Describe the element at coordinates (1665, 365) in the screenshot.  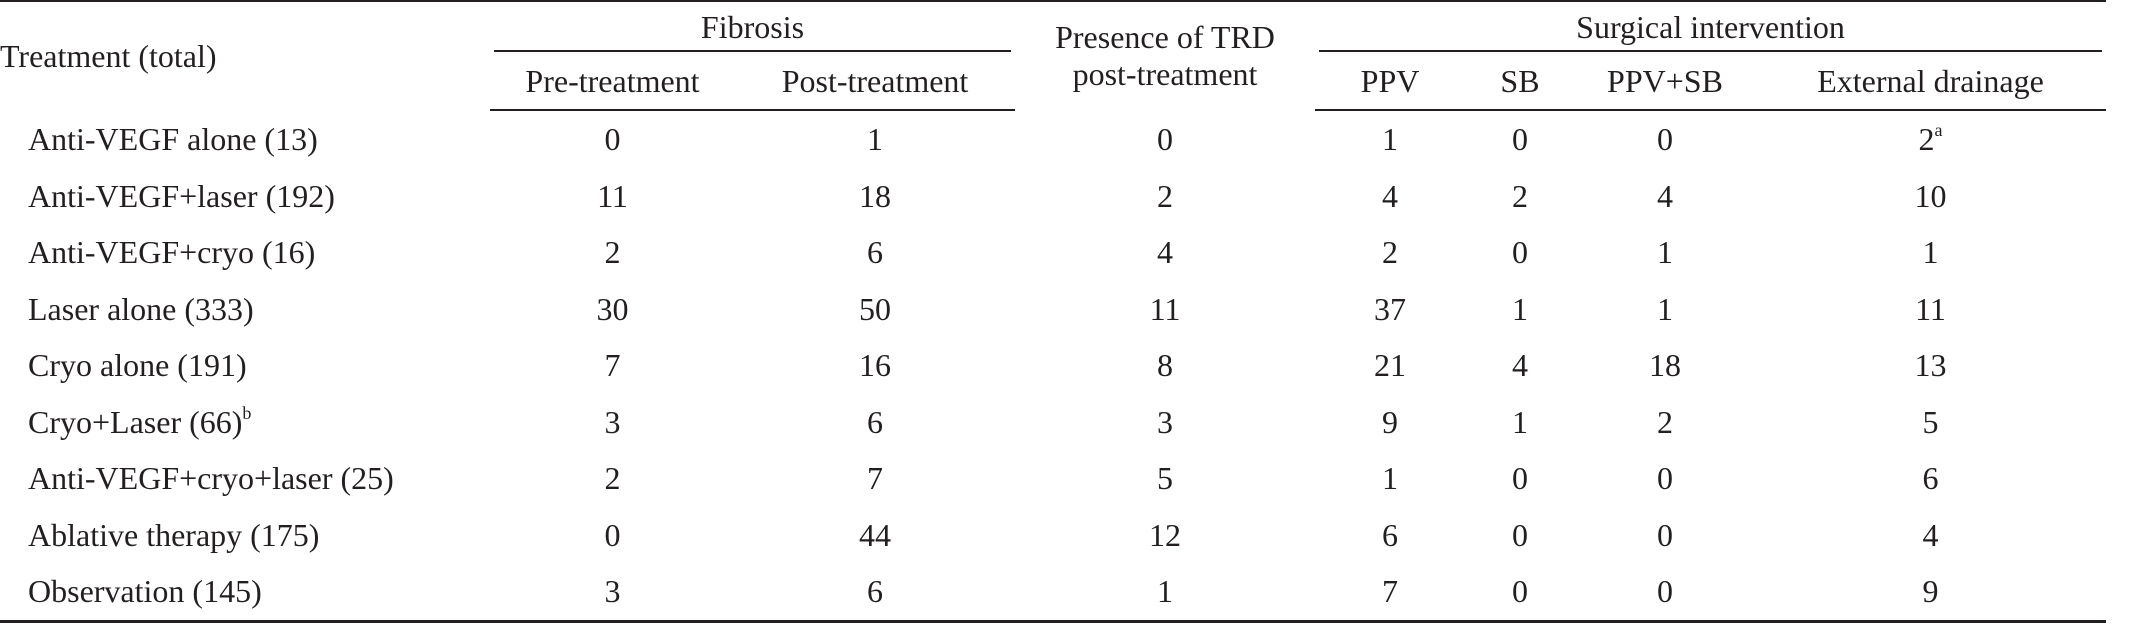
I see `ppv-sb-cell: 18` at that location.